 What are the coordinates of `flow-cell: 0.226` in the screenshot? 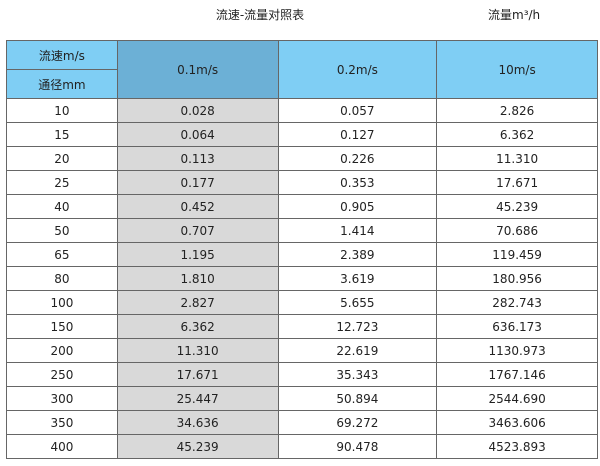 It's located at (357, 158).